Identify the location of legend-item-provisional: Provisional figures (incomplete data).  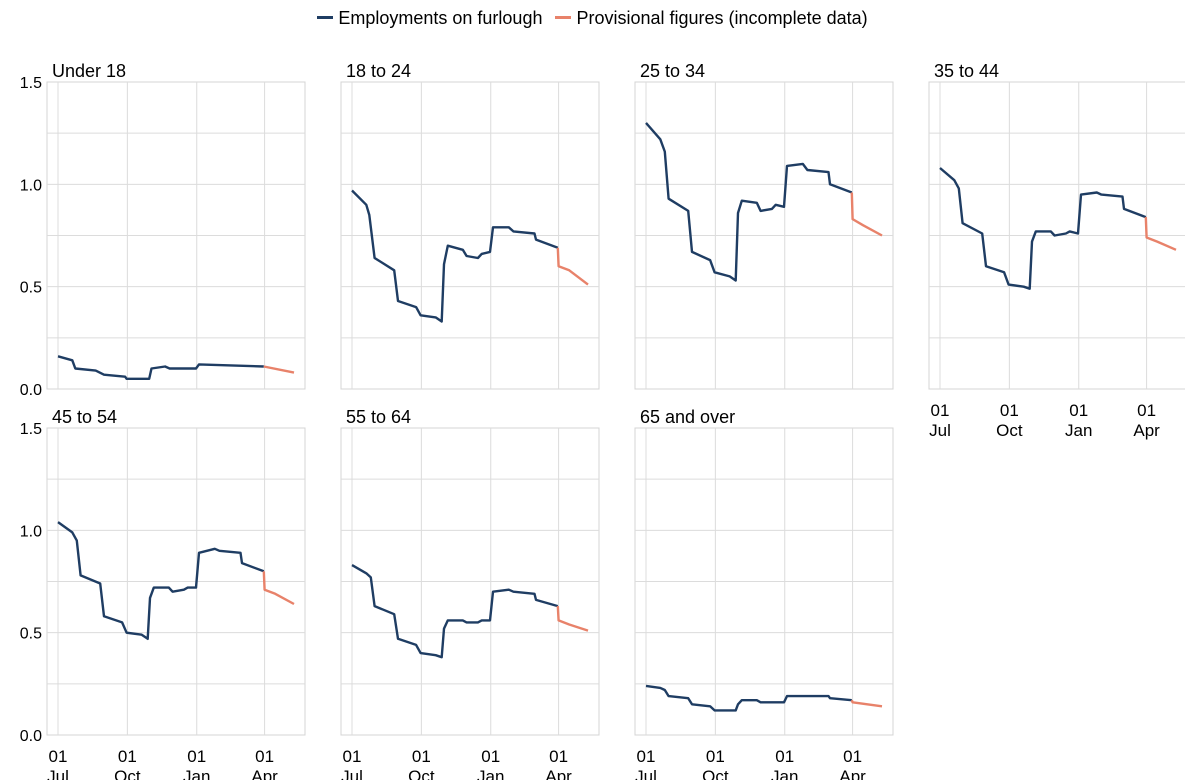
(711, 18).